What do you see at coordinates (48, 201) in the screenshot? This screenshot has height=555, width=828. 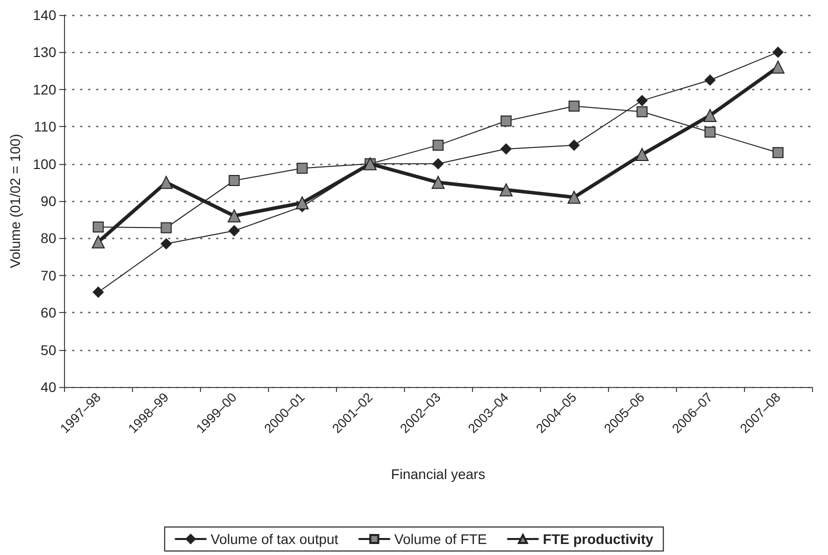 I see `y-tick-label: 90` at bounding box center [48, 201].